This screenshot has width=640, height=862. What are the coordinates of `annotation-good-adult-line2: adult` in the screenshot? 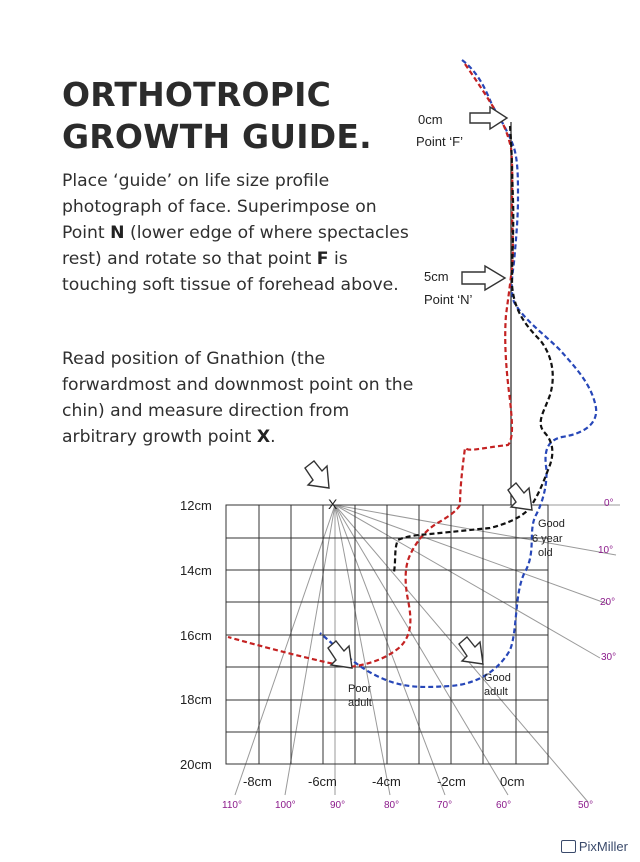 It's located at (496, 692).